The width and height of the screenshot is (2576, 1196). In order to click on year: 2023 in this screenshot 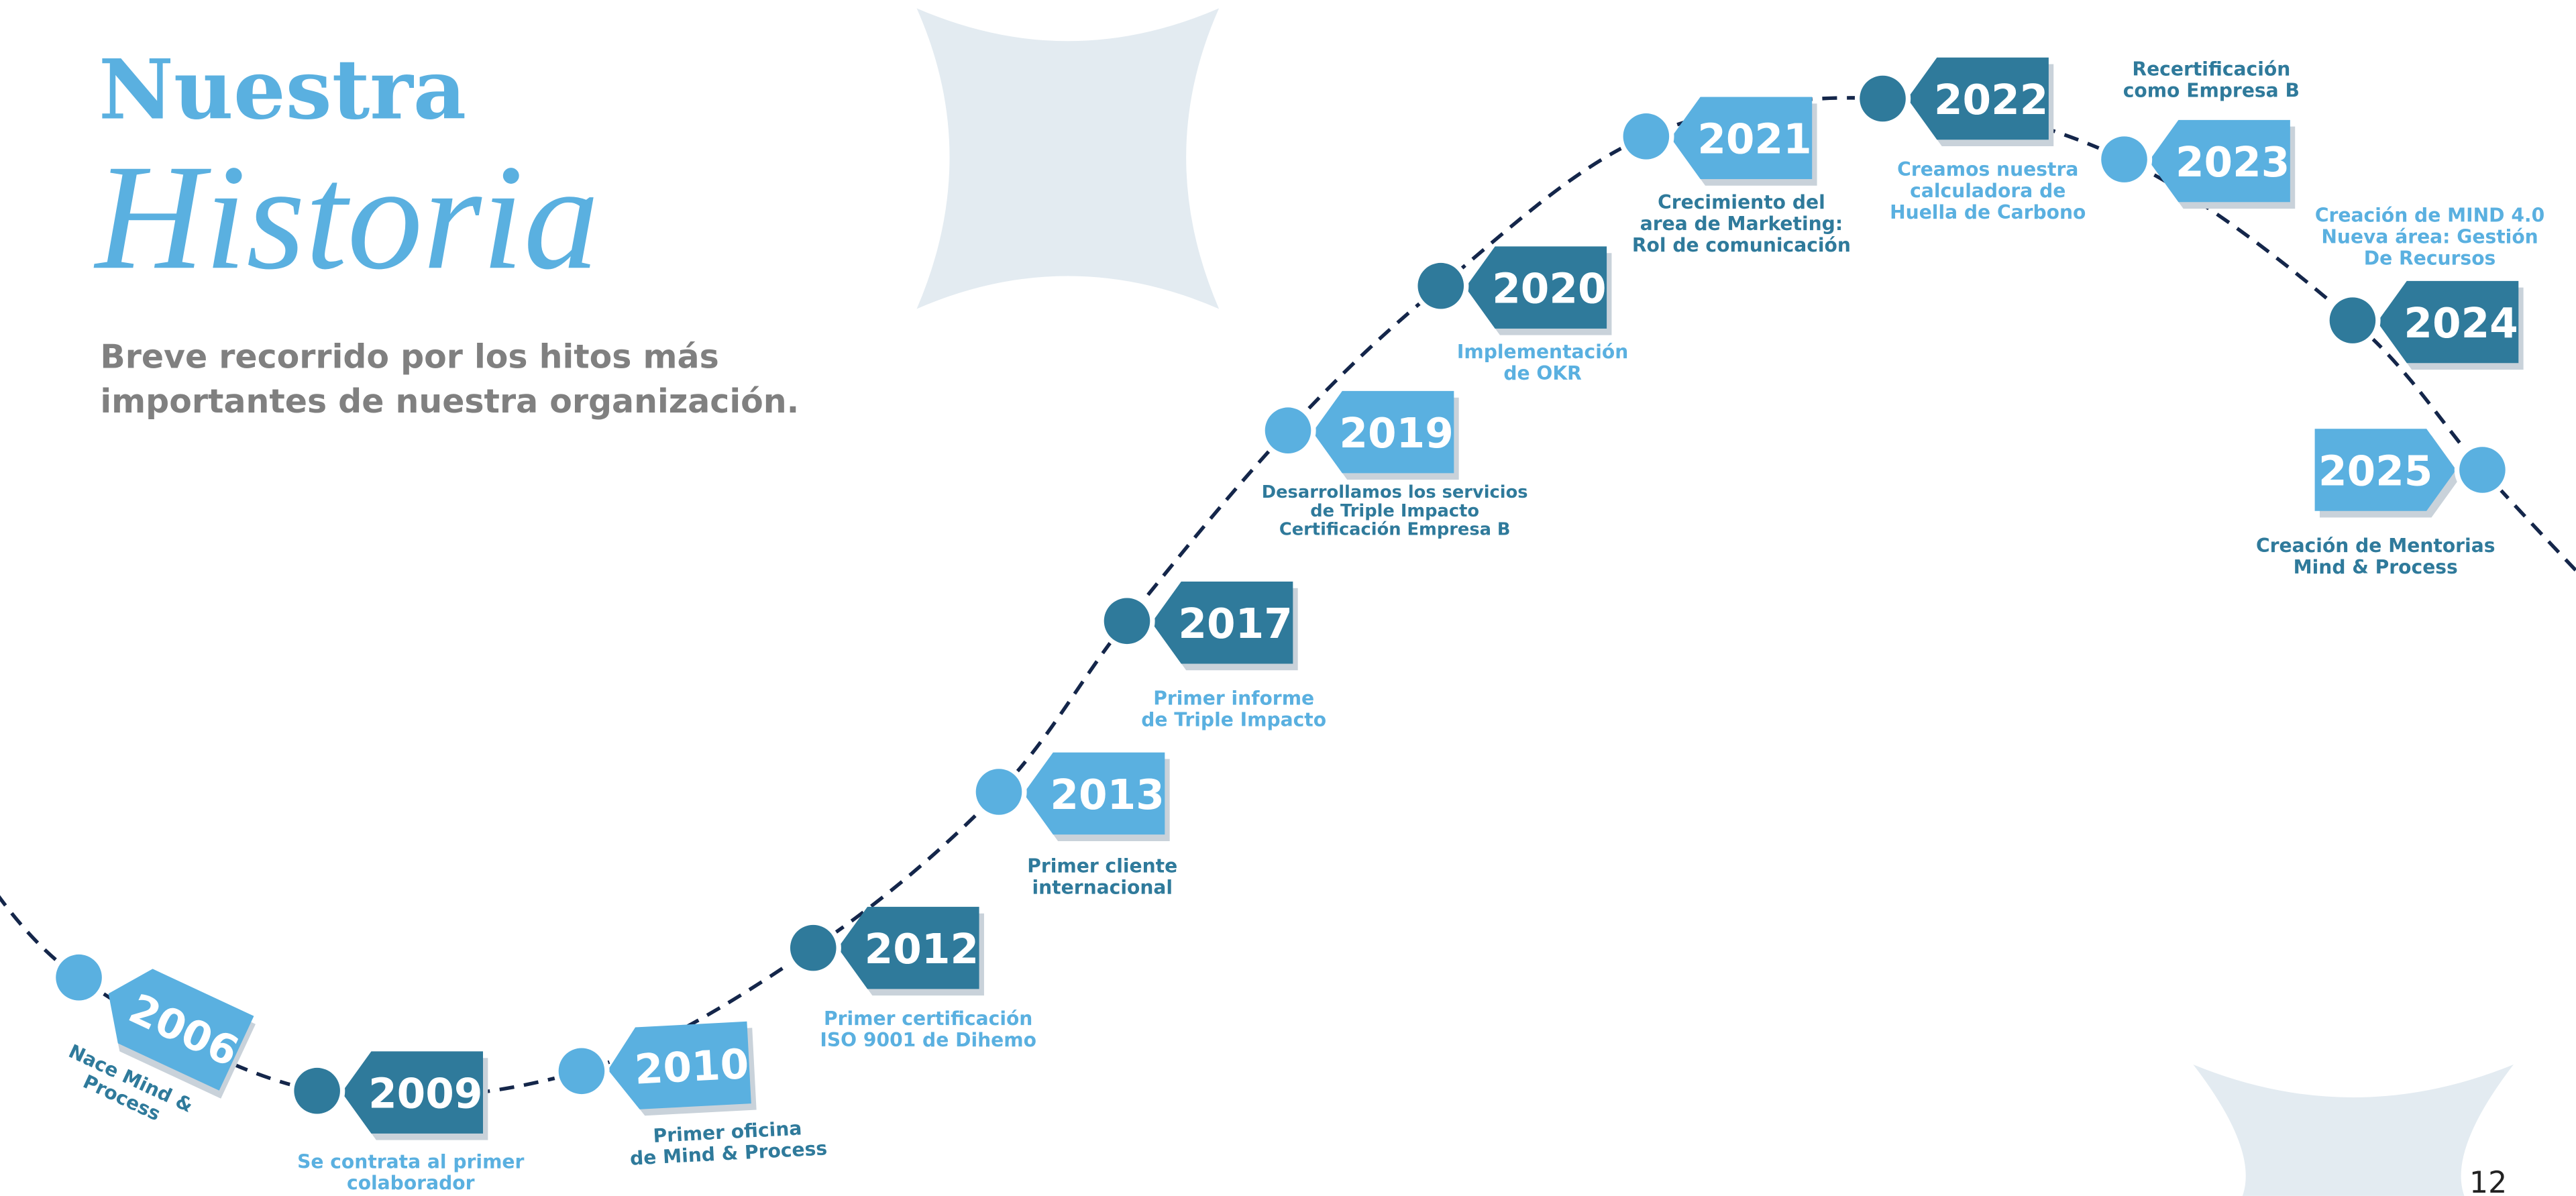, I will do `click(2233, 163)`.